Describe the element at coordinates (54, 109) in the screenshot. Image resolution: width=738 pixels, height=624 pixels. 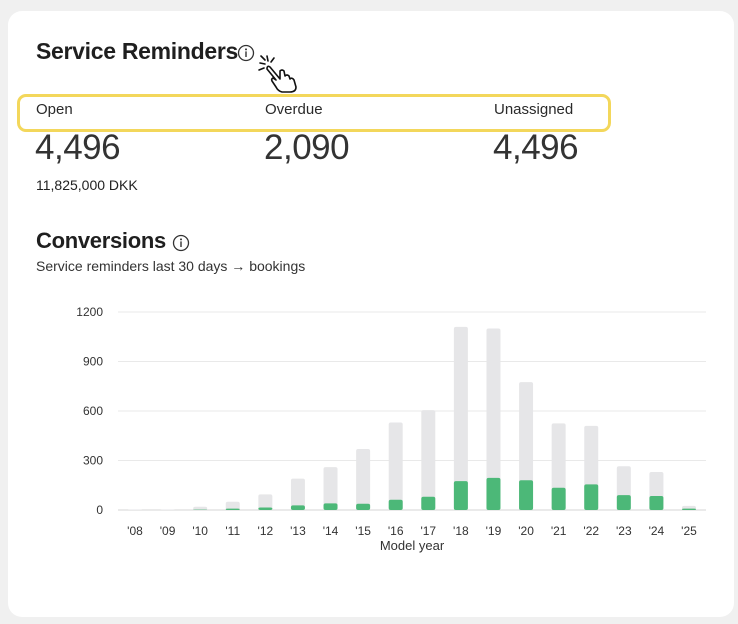
I see `open-label: Open` at that location.